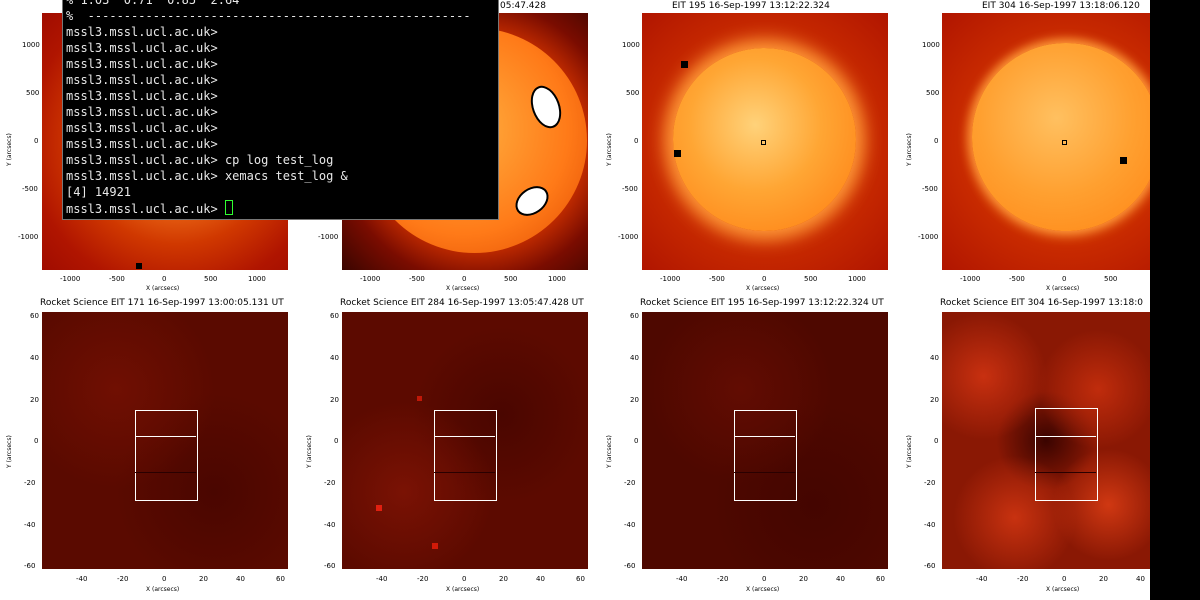 This screenshot has width=1200, height=600. What do you see at coordinates (165, 440) in the screenshot?
I see `rocket-171-image` at bounding box center [165, 440].